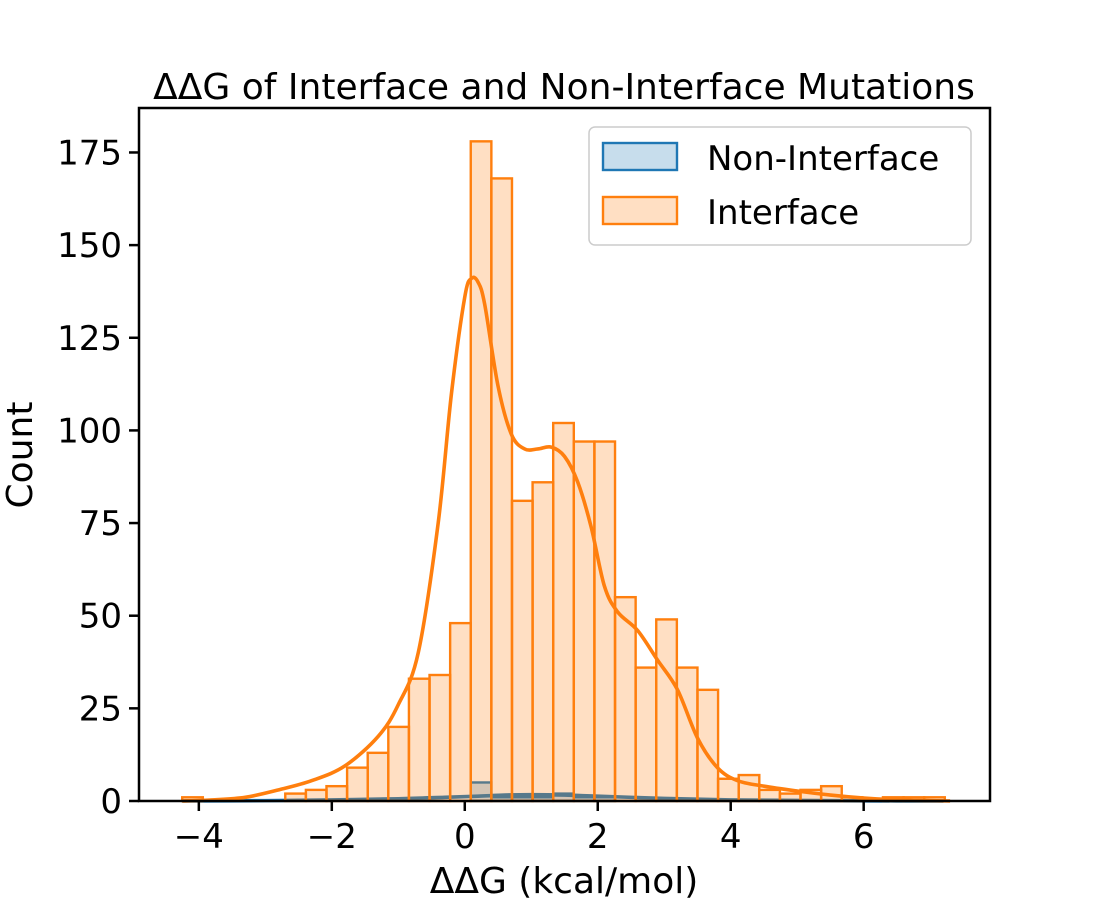 Image resolution: width=1100 pixels, height=900 pixels. What do you see at coordinates (111, 802) in the screenshot?
I see `y-tick-label: 0` at bounding box center [111, 802].